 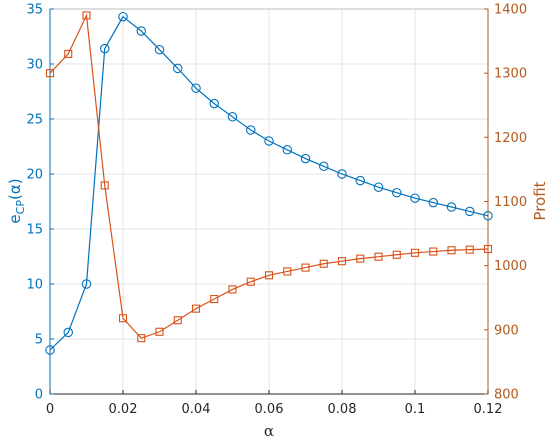 I want to click on x-axis-label: α, so click(x=269, y=431).